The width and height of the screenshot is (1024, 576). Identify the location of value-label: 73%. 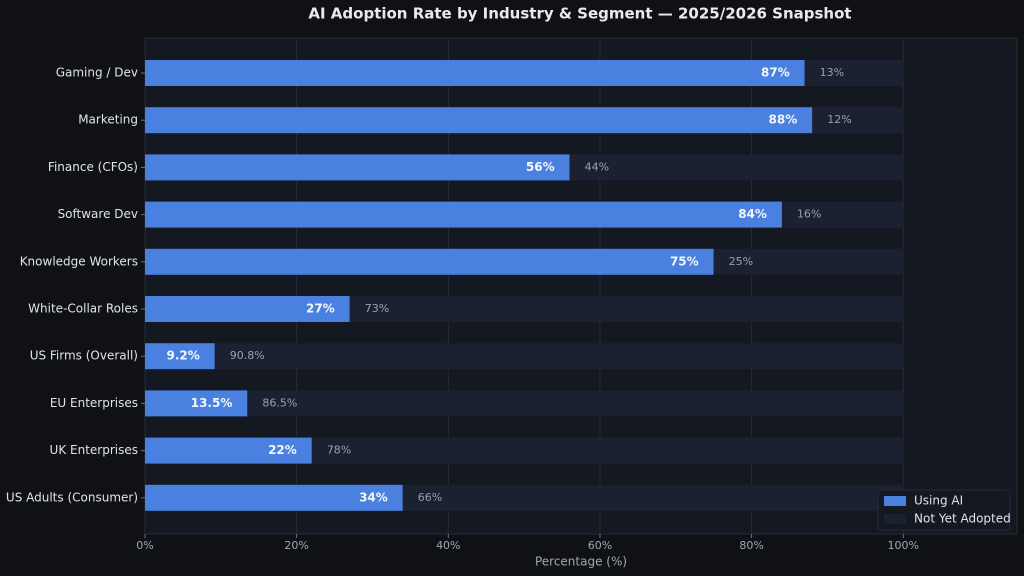
(377, 308).